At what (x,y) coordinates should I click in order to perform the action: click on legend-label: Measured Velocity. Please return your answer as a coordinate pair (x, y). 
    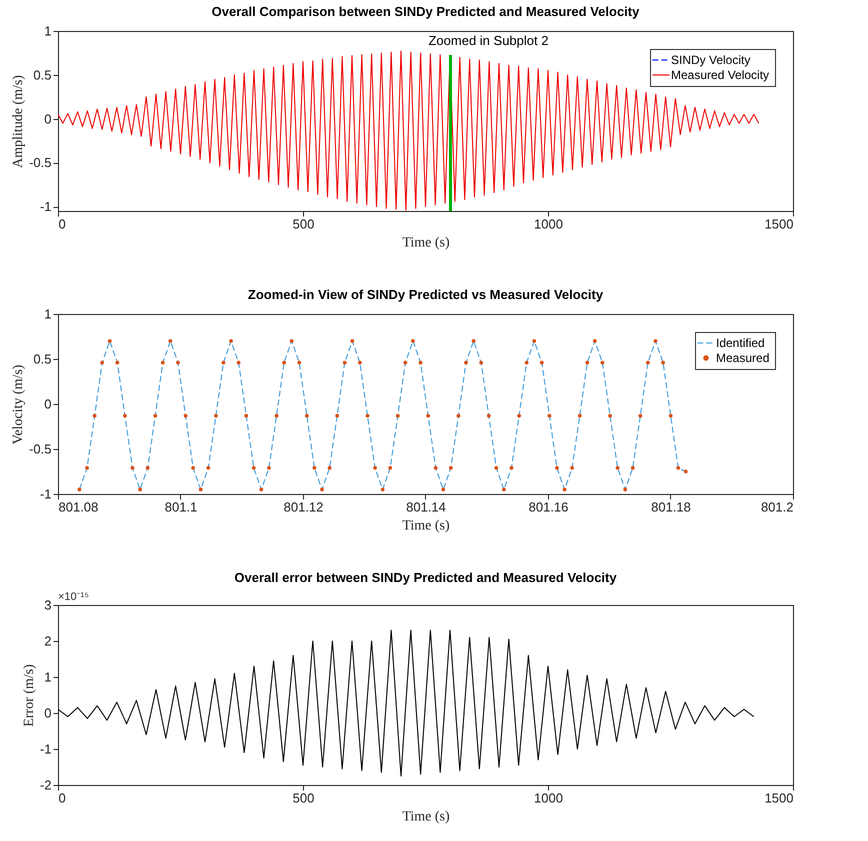
    Looking at the image, I should click on (720, 75).